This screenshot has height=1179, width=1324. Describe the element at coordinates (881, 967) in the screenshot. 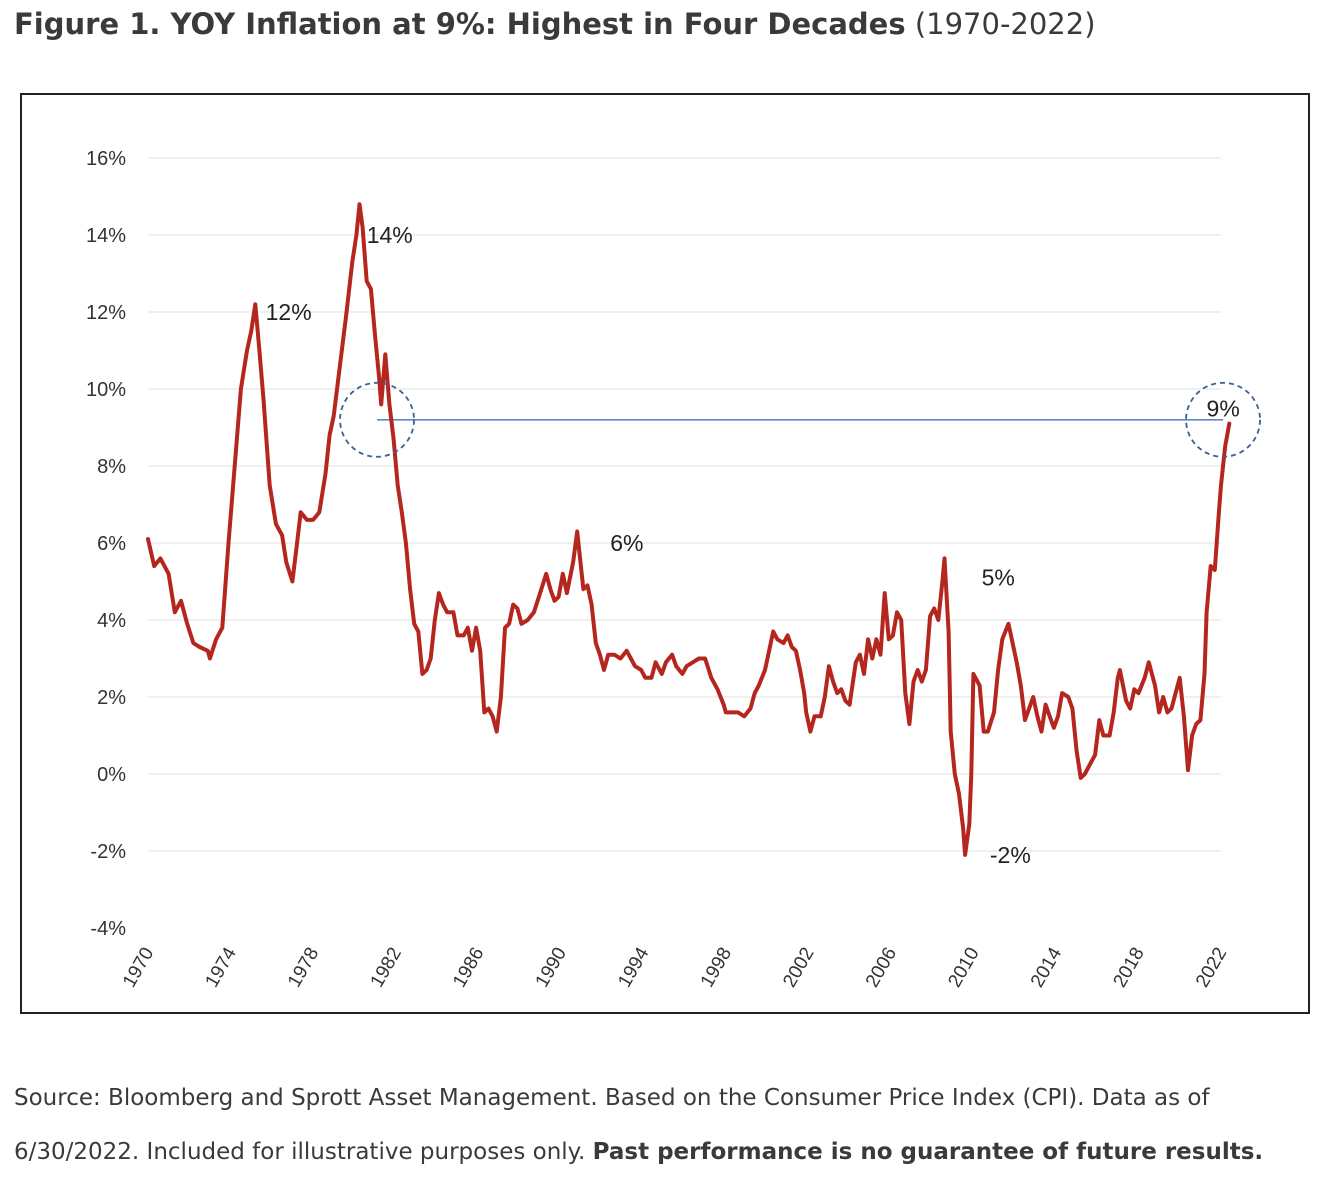

I see `x-tick-label: 2006` at that location.